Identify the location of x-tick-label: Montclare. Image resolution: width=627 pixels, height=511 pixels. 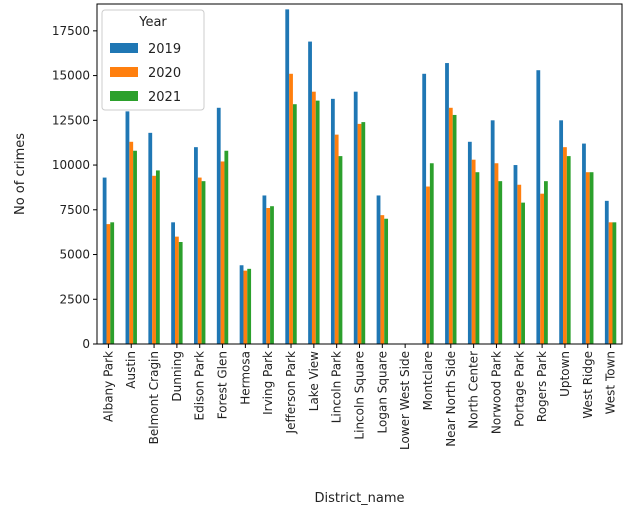
(428, 380).